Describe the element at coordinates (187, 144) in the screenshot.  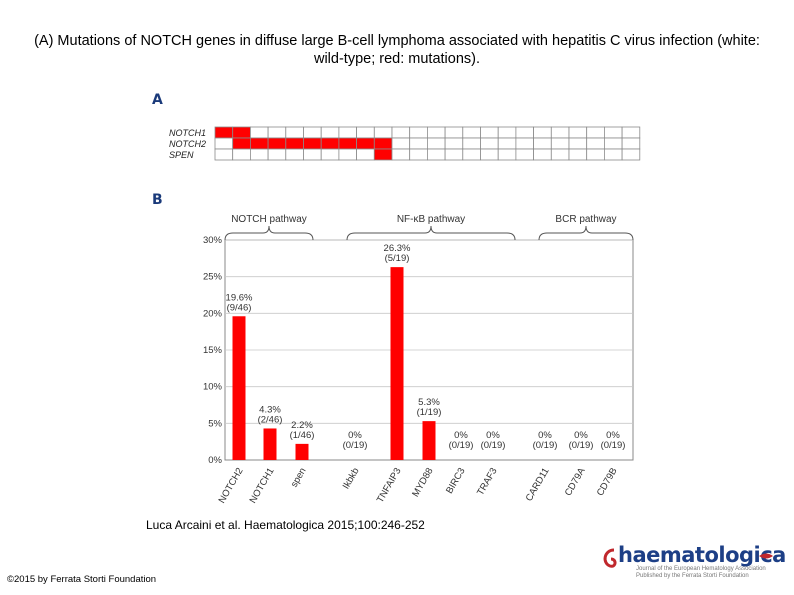
I see `gene-row-label: NOTCH2` at that location.